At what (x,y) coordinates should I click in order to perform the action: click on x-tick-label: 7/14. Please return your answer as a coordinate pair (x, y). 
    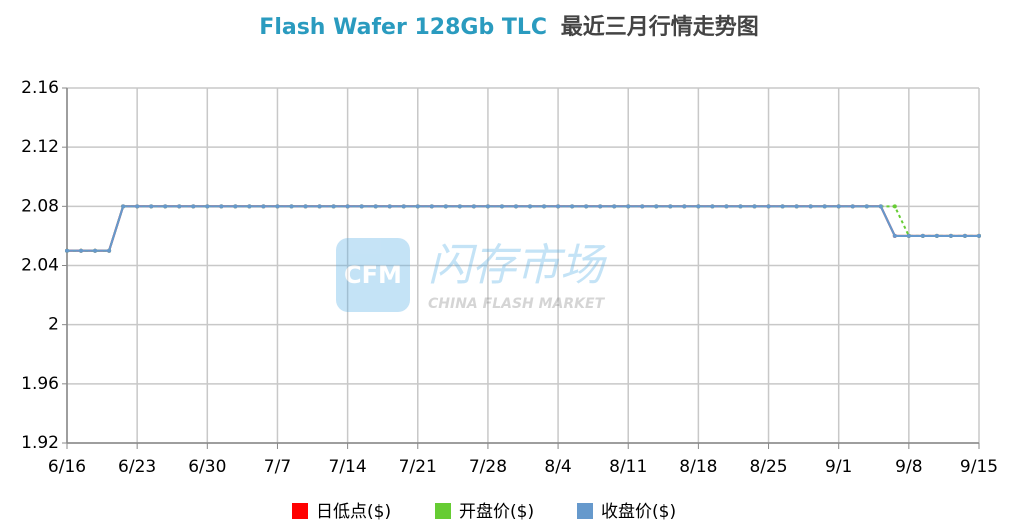
    Looking at the image, I should click on (348, 467).